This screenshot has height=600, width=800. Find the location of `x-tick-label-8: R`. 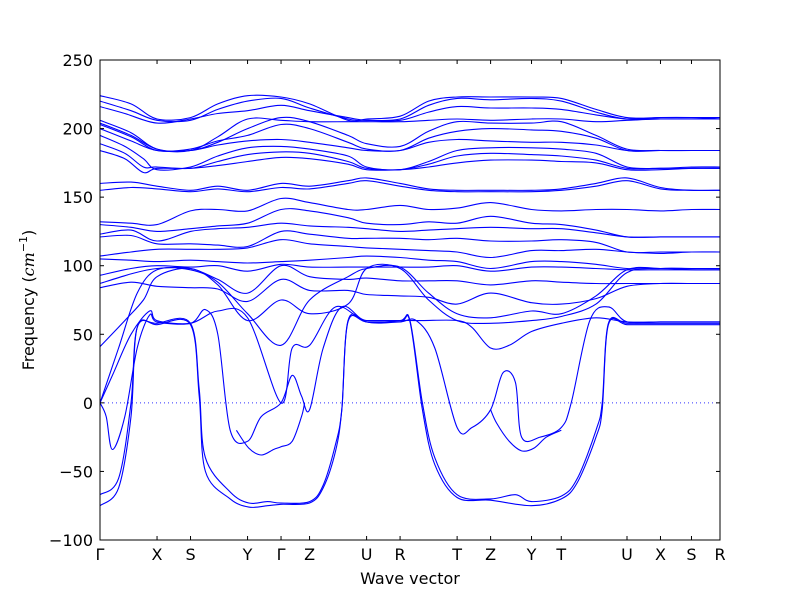

x-tick-label-8: R is located at coordinates (400, 554).